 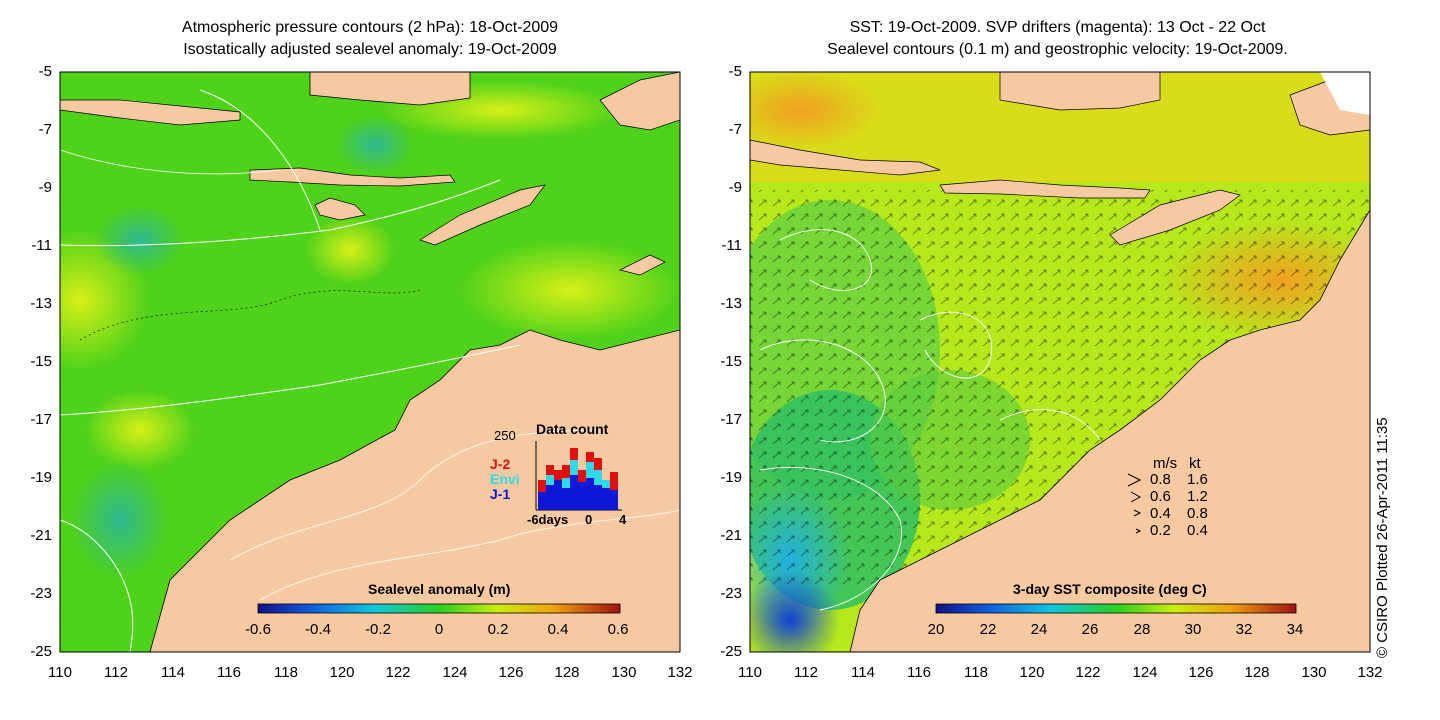 What do you see at coordinates (439, 589) in the screenshot?
I see `sla-colorbar-label: Sealevel anomaly (m)` at bounding box center [439, 589].